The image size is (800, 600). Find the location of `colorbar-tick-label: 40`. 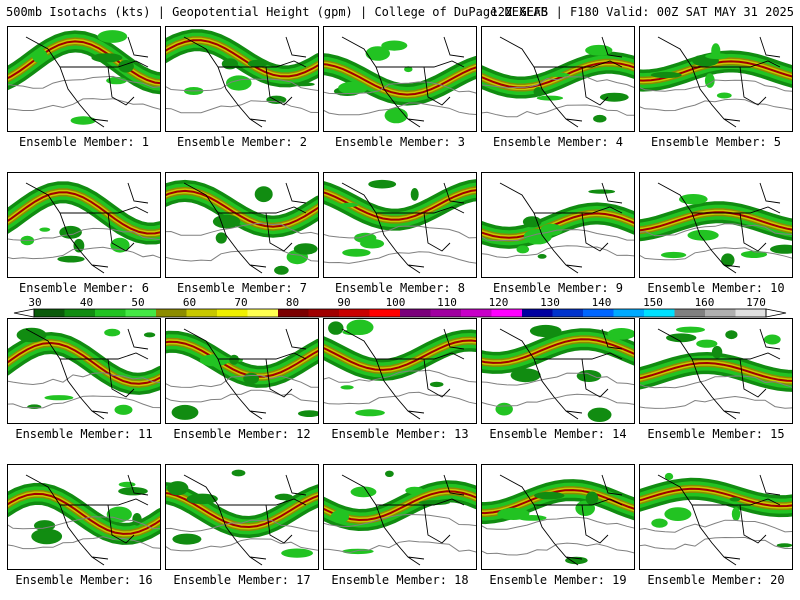

colorbar-tick-label: 40 is located at coordinates (86, 303).